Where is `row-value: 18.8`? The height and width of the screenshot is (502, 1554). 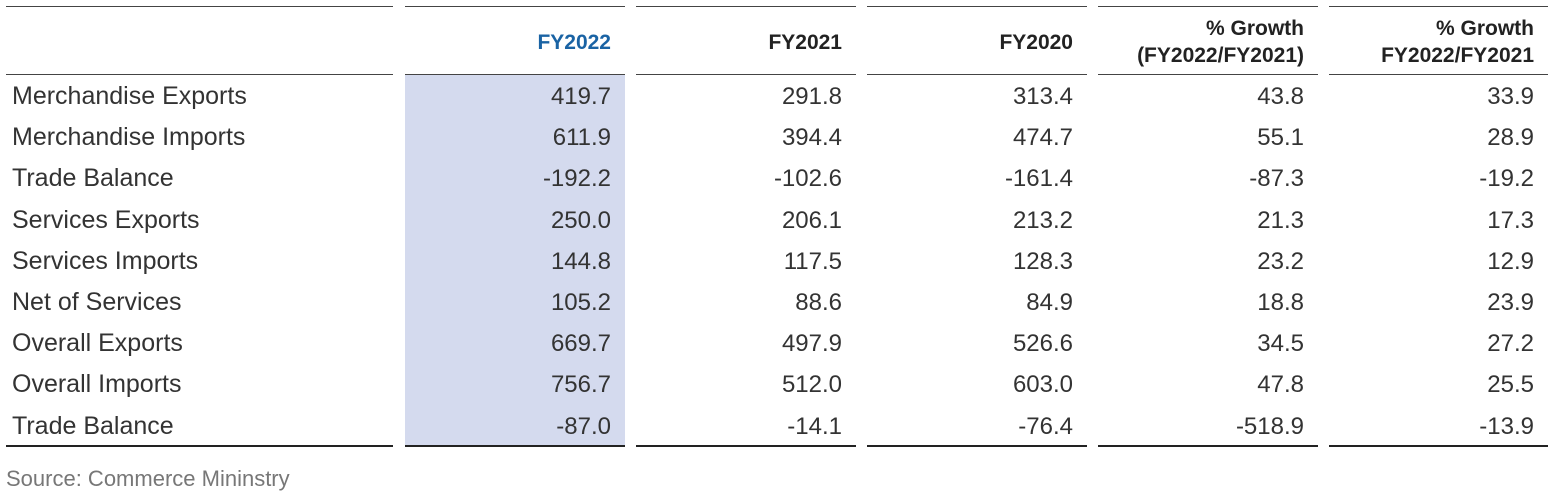 row-value: 18.8 is located at coordinates (1280, 302).